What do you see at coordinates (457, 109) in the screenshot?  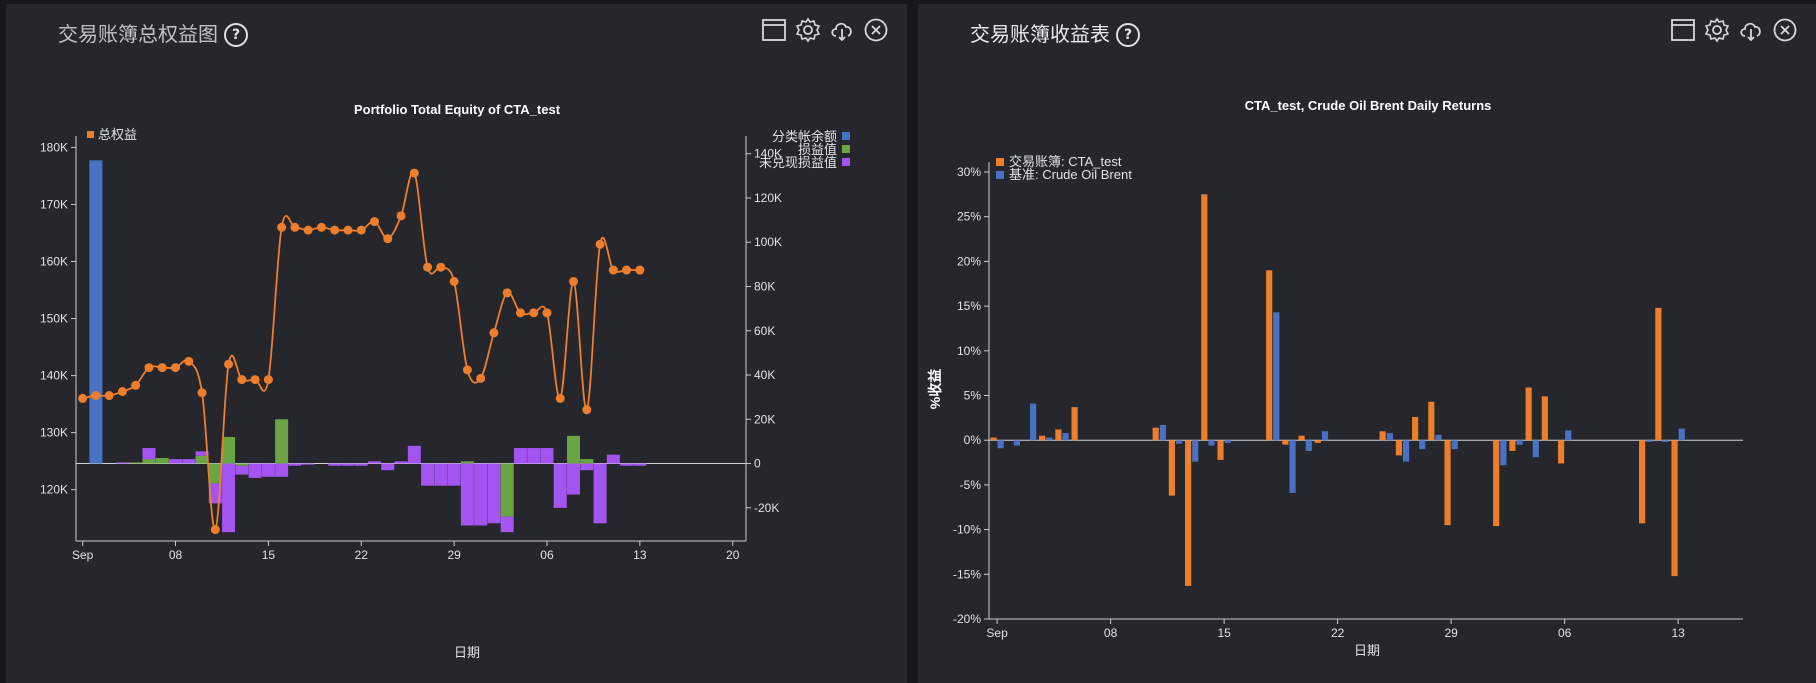 I see `chart-title: Portfolio Total Equity of CTA_test` at bounding box center [457, 109].